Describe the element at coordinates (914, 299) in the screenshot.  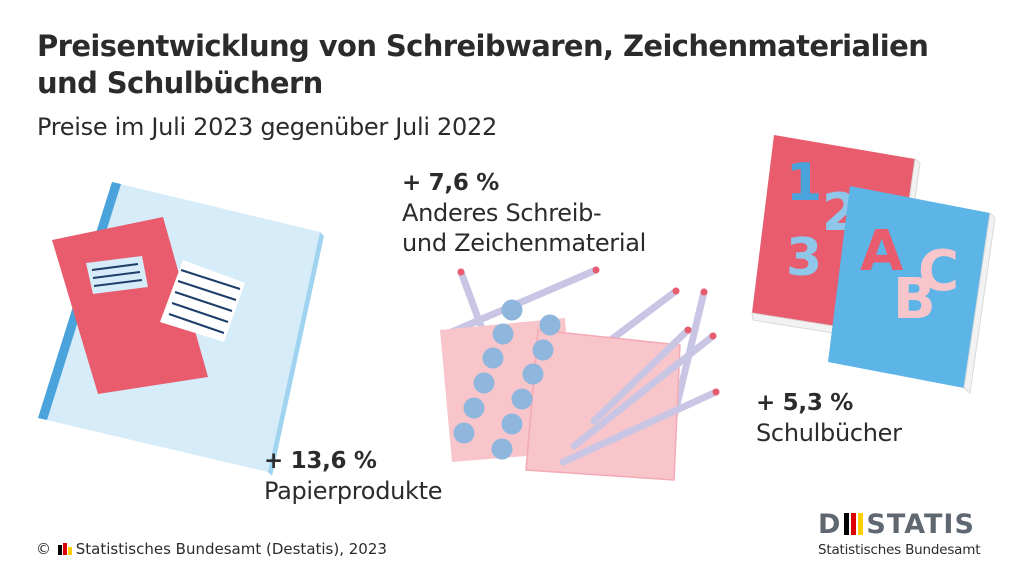
I see `book-glyph-b: B` at that location.